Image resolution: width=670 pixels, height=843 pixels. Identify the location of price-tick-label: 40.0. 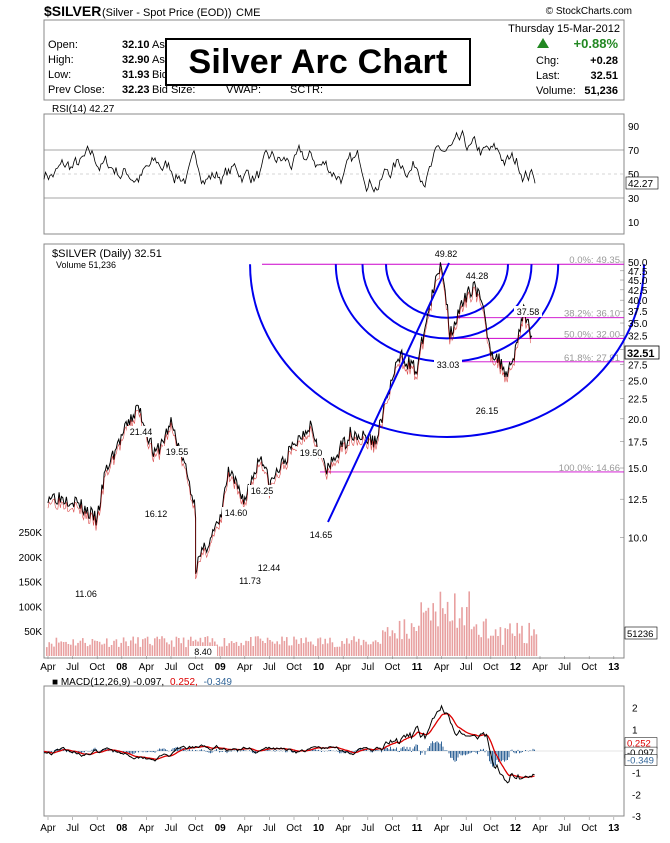
(638, 301).